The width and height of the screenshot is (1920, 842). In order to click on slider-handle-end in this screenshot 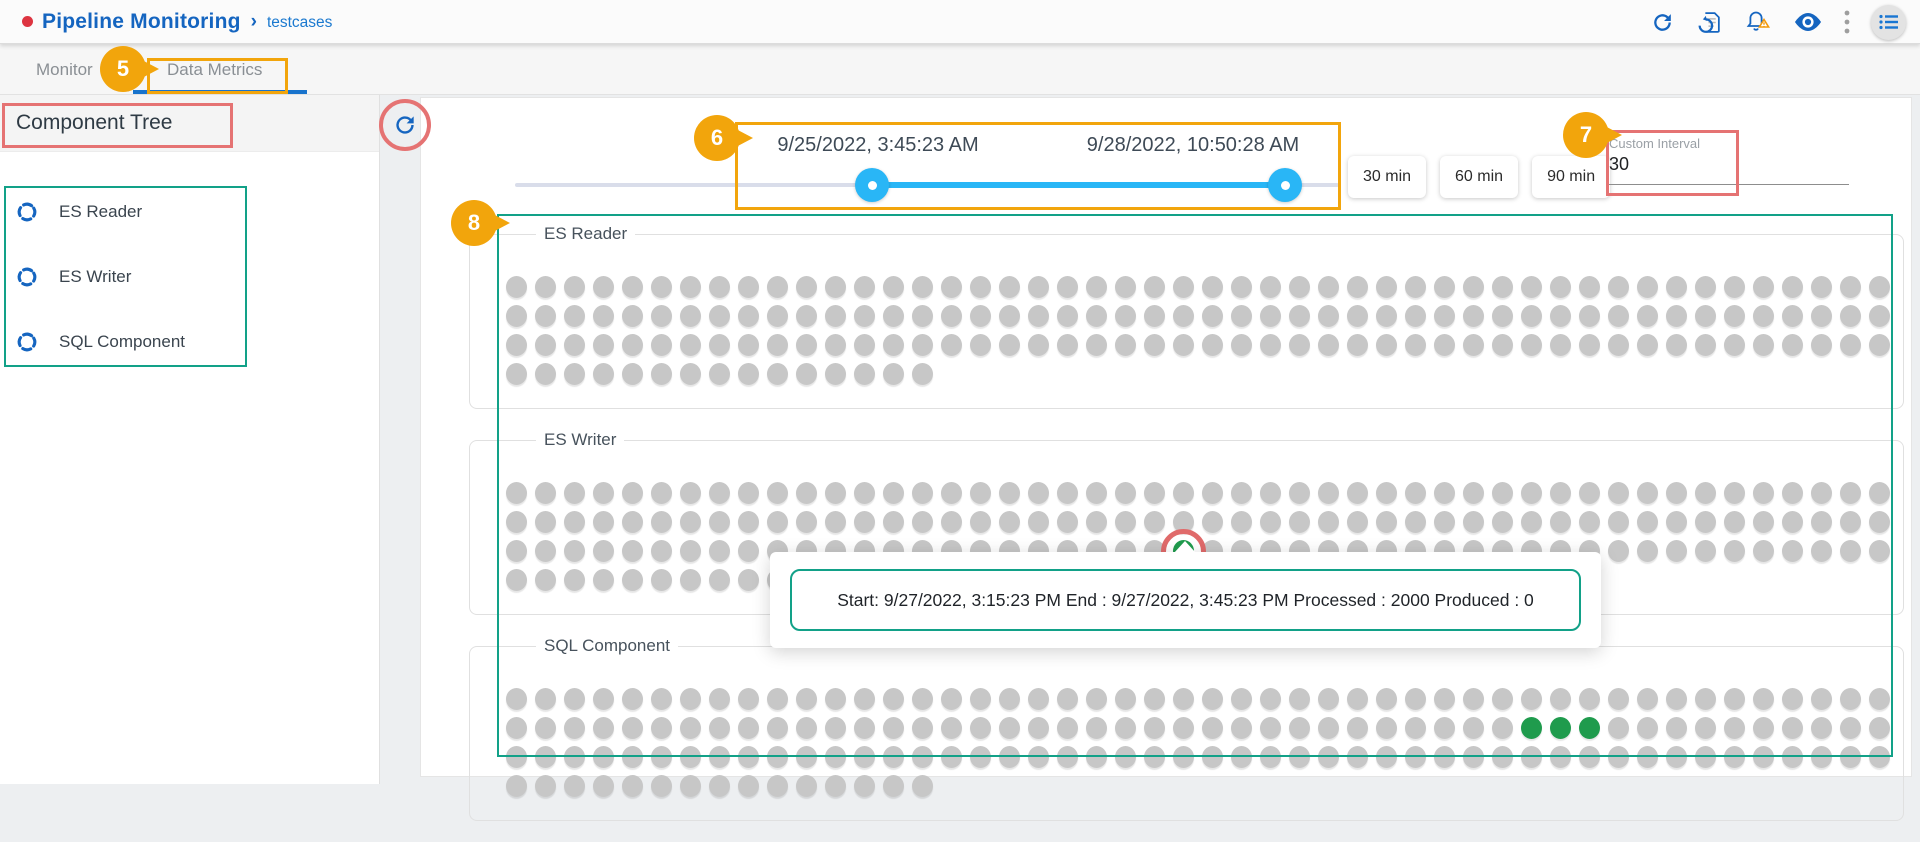, I will do `click(1285, 185)`.